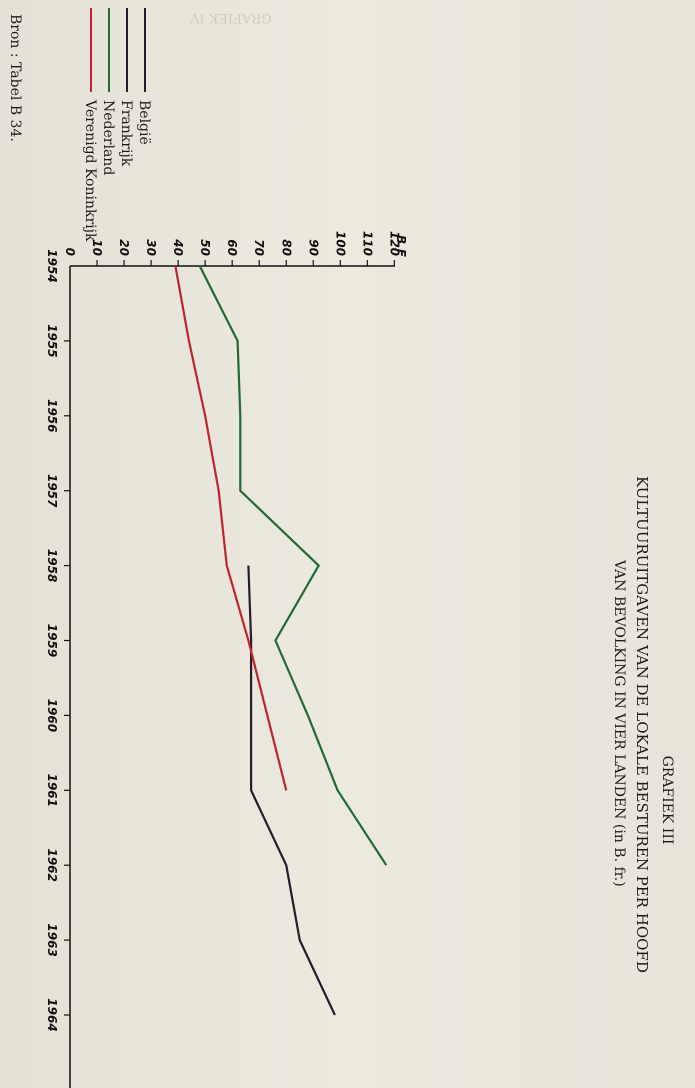 This screenshot has height=1088, width=695. Describe the element at coordinates (90, 170) in the screenshot. I see `legend-label: Verenigd Koninkrijk` at that location.